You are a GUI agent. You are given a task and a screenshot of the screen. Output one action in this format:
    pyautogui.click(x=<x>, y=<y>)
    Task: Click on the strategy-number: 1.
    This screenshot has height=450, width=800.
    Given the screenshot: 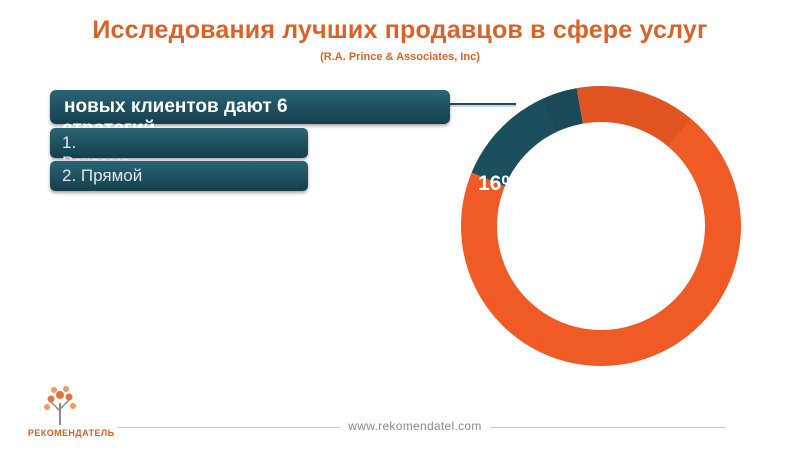 What is the action you would take?
    pyautogui.click(x=69, y=142)
    